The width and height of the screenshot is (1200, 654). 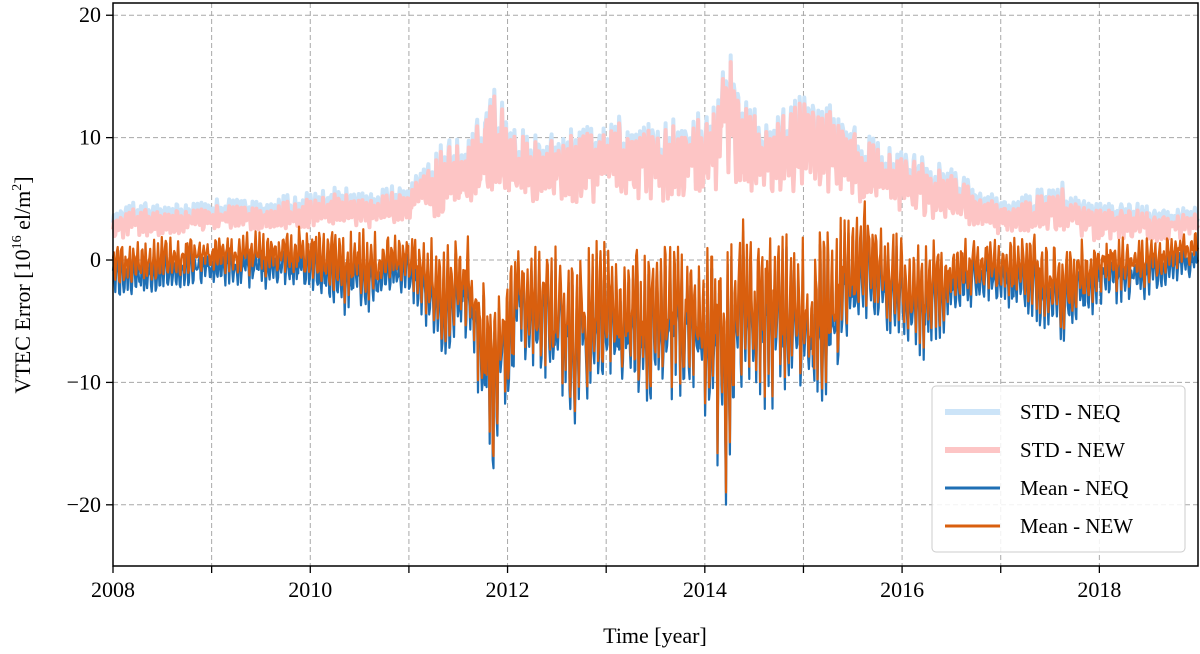 What do you see at coordinates (902, 589) in the screenshot?
I see `x-tick-label: 2016` at bounding box center [902, 589].